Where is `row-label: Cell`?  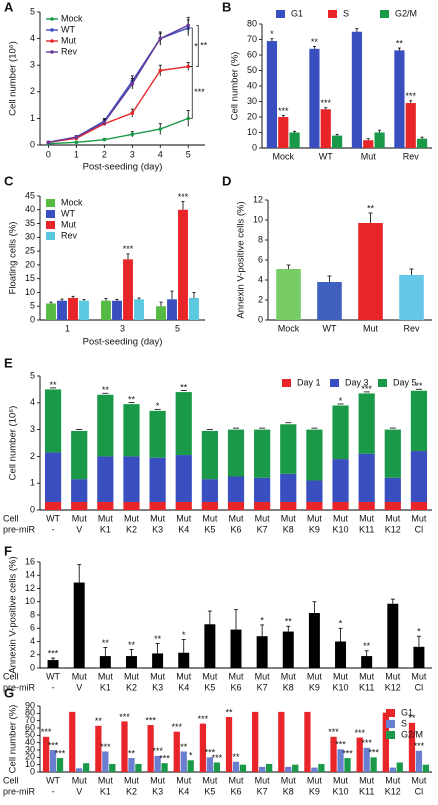
row-label: Cell is located at coordinates (11, 780).